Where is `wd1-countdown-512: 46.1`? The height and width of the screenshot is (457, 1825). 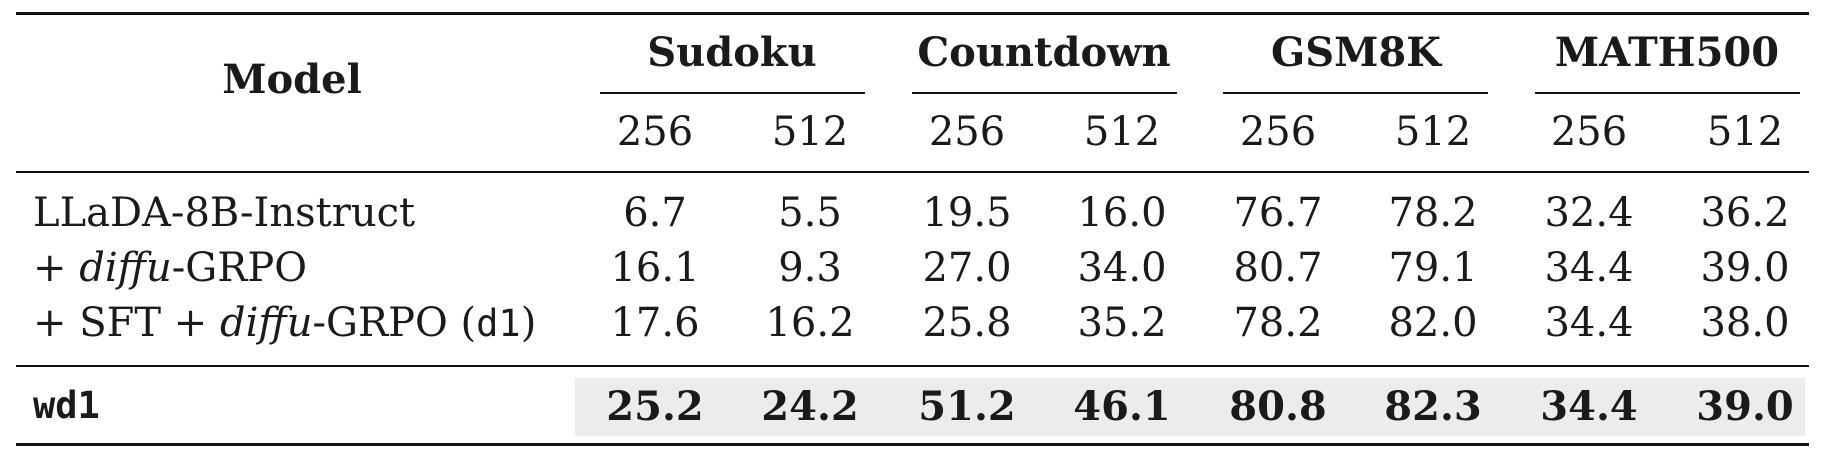 wd1-countdown-512: 46.1 is located at coordinates (1122, 406).